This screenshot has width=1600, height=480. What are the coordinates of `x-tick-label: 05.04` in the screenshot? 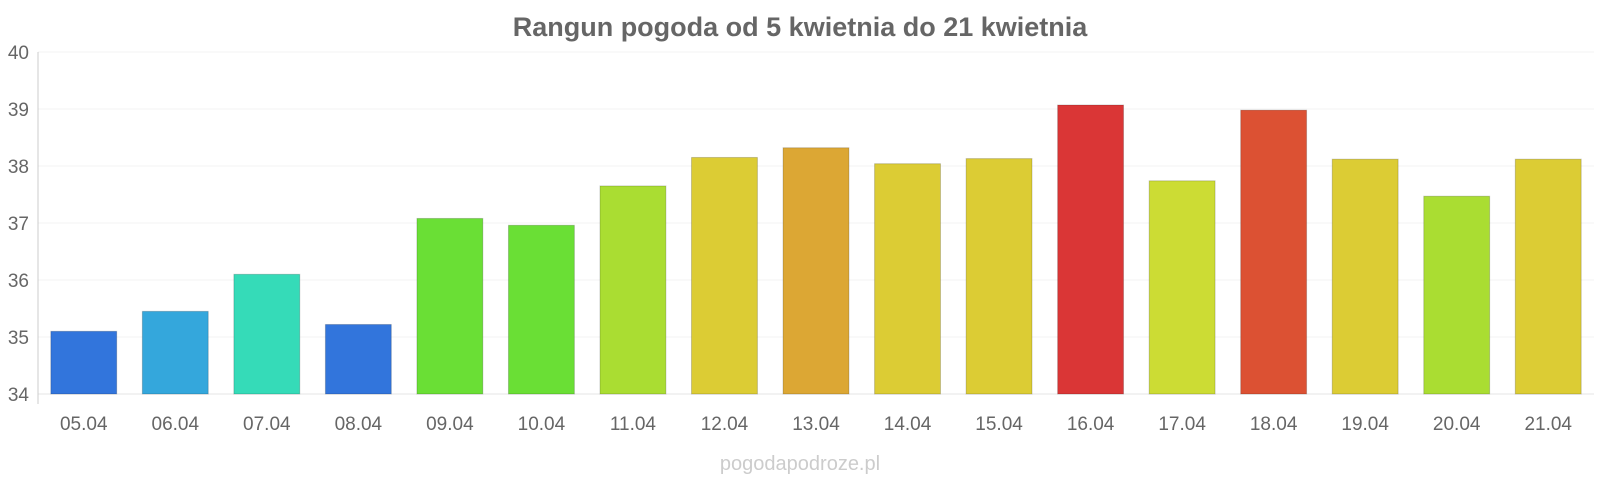 It's located at (84, 424).